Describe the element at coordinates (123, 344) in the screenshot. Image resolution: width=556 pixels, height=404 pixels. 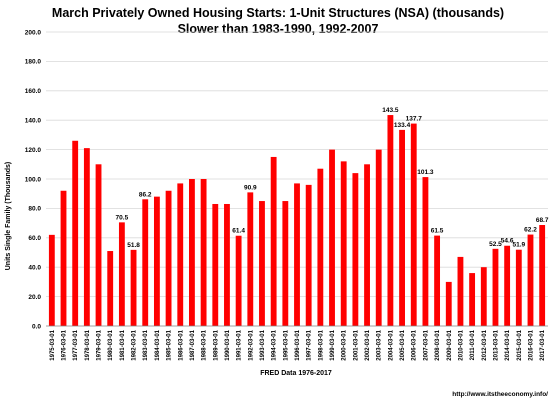
I see `x-tick-label: 1981-03-01` at that location.